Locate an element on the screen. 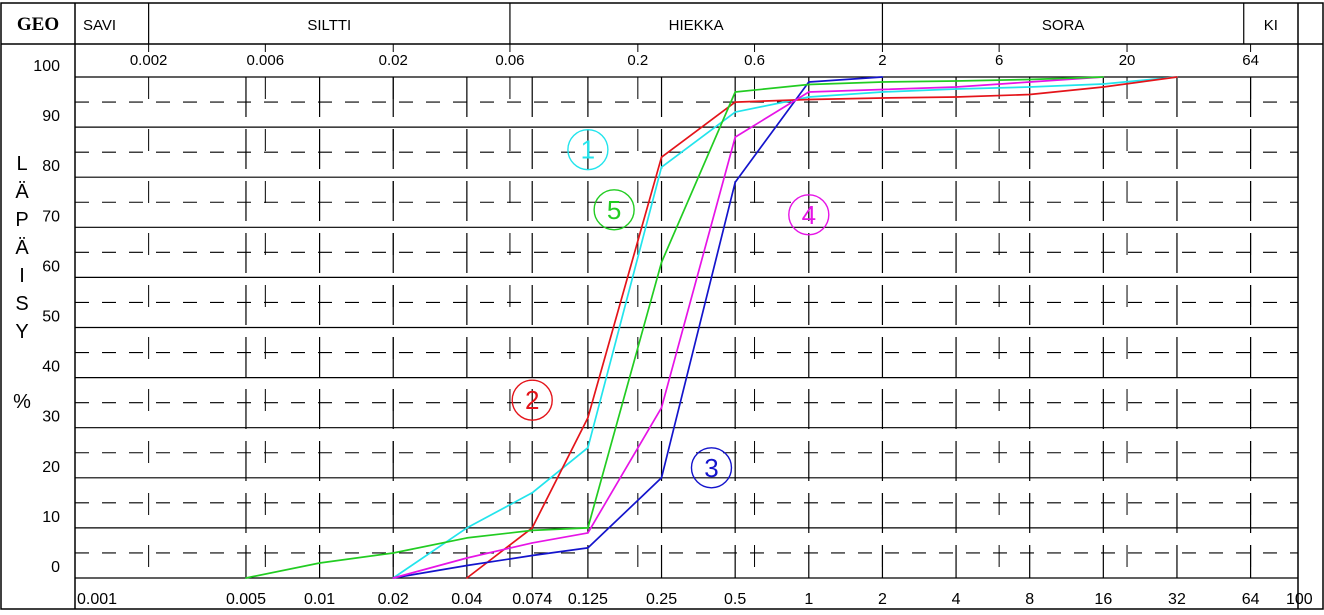 This screenshot has width=1324, height=615. x-tick-label: 0.005 is located at coordinates (246, 599).